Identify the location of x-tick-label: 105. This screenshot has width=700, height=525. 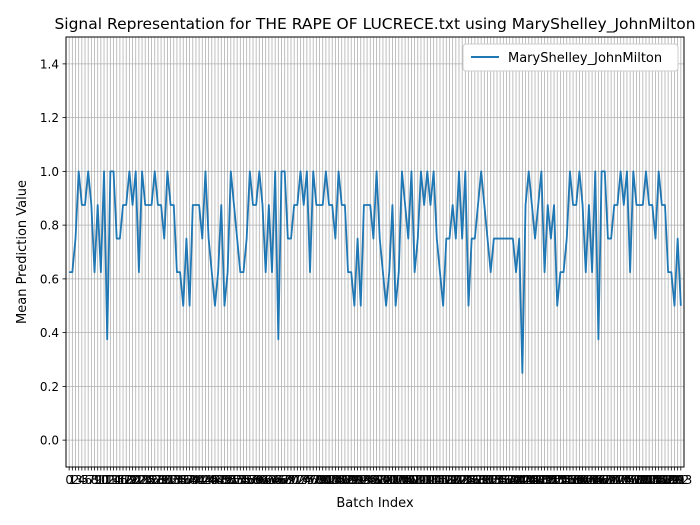
(401, 480).